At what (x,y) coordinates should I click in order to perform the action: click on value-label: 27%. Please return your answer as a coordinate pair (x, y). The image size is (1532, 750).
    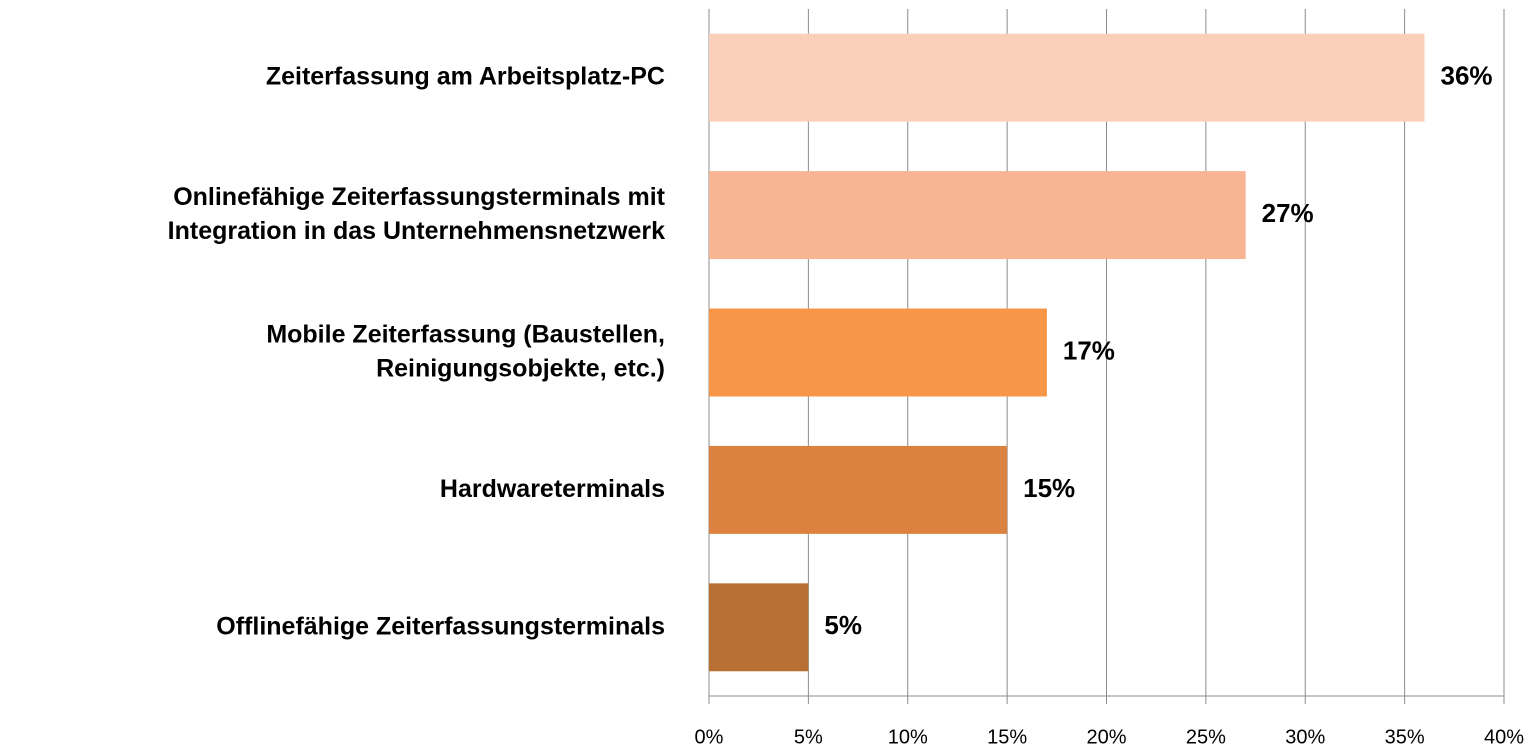
    Looking at the image, I should click on (1288, 213).